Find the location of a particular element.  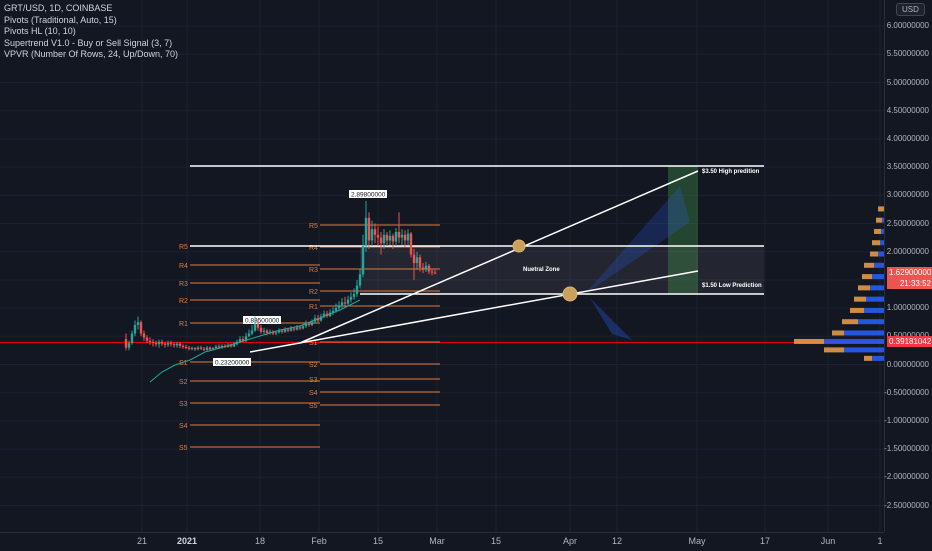

price-tick-label: 4.00000000 is located at coordinates (907, 138).